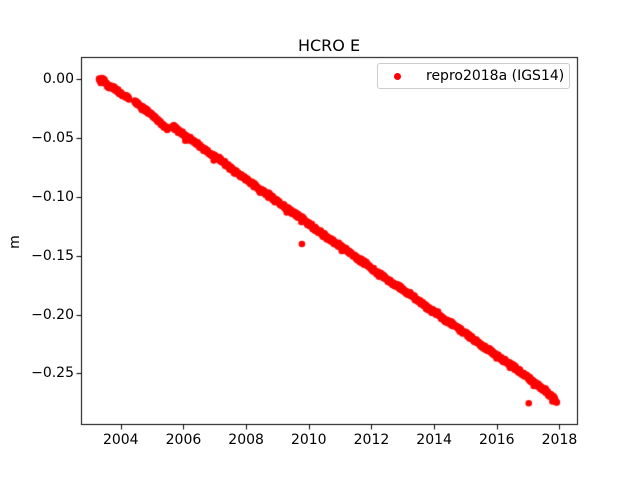 This screenshot has width=640, height=480. Describe the element at coordinates (183, 440) in the screenshot. I see `x-tick-label: 2006` at that location.